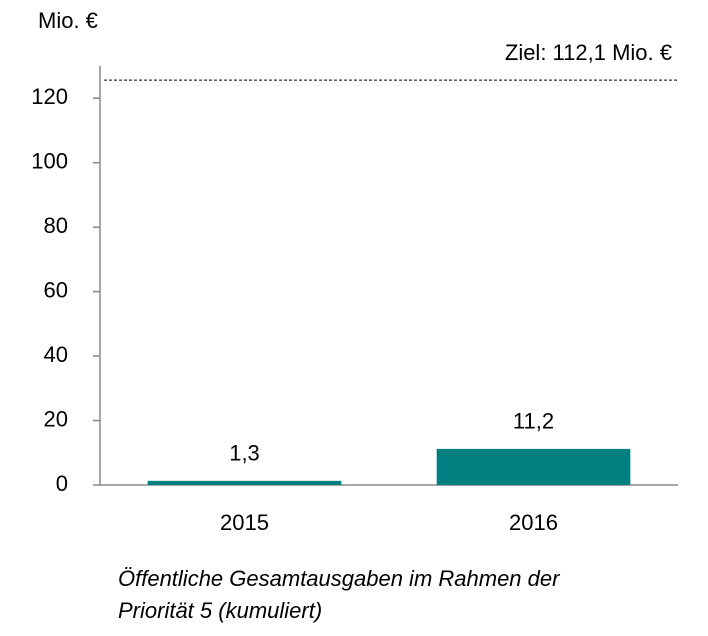  What do you see at coordinates (56, 289) in the screenshot?
I see `y-tick-label: 60` at bounding box center [56, 289].